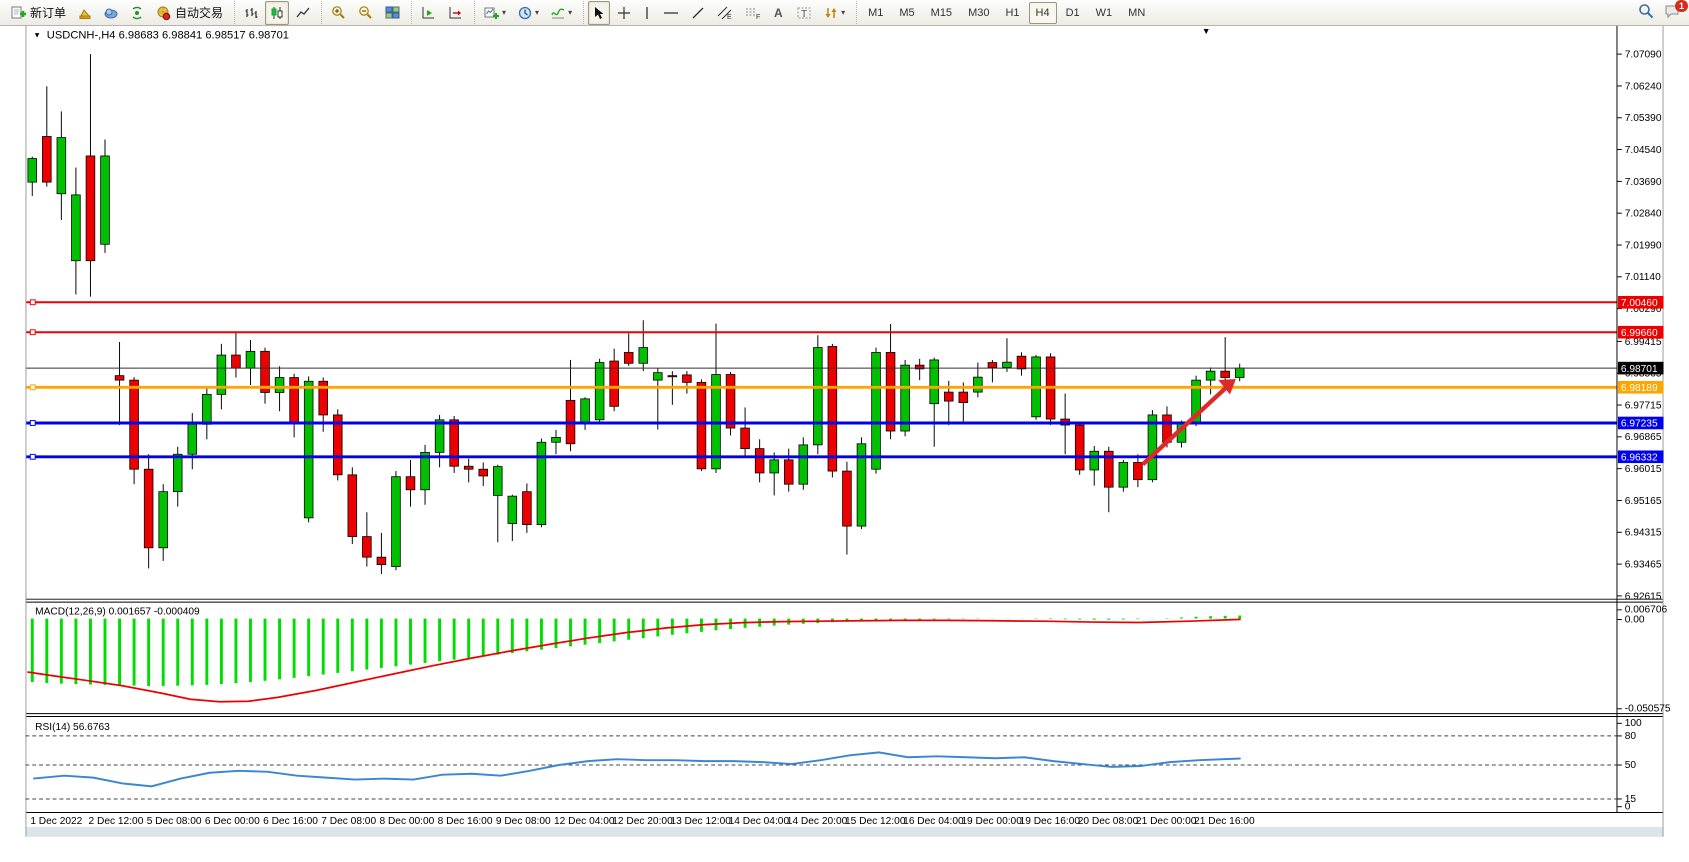  I want to click on trend-arrow-annotation, so click(1185, 425).